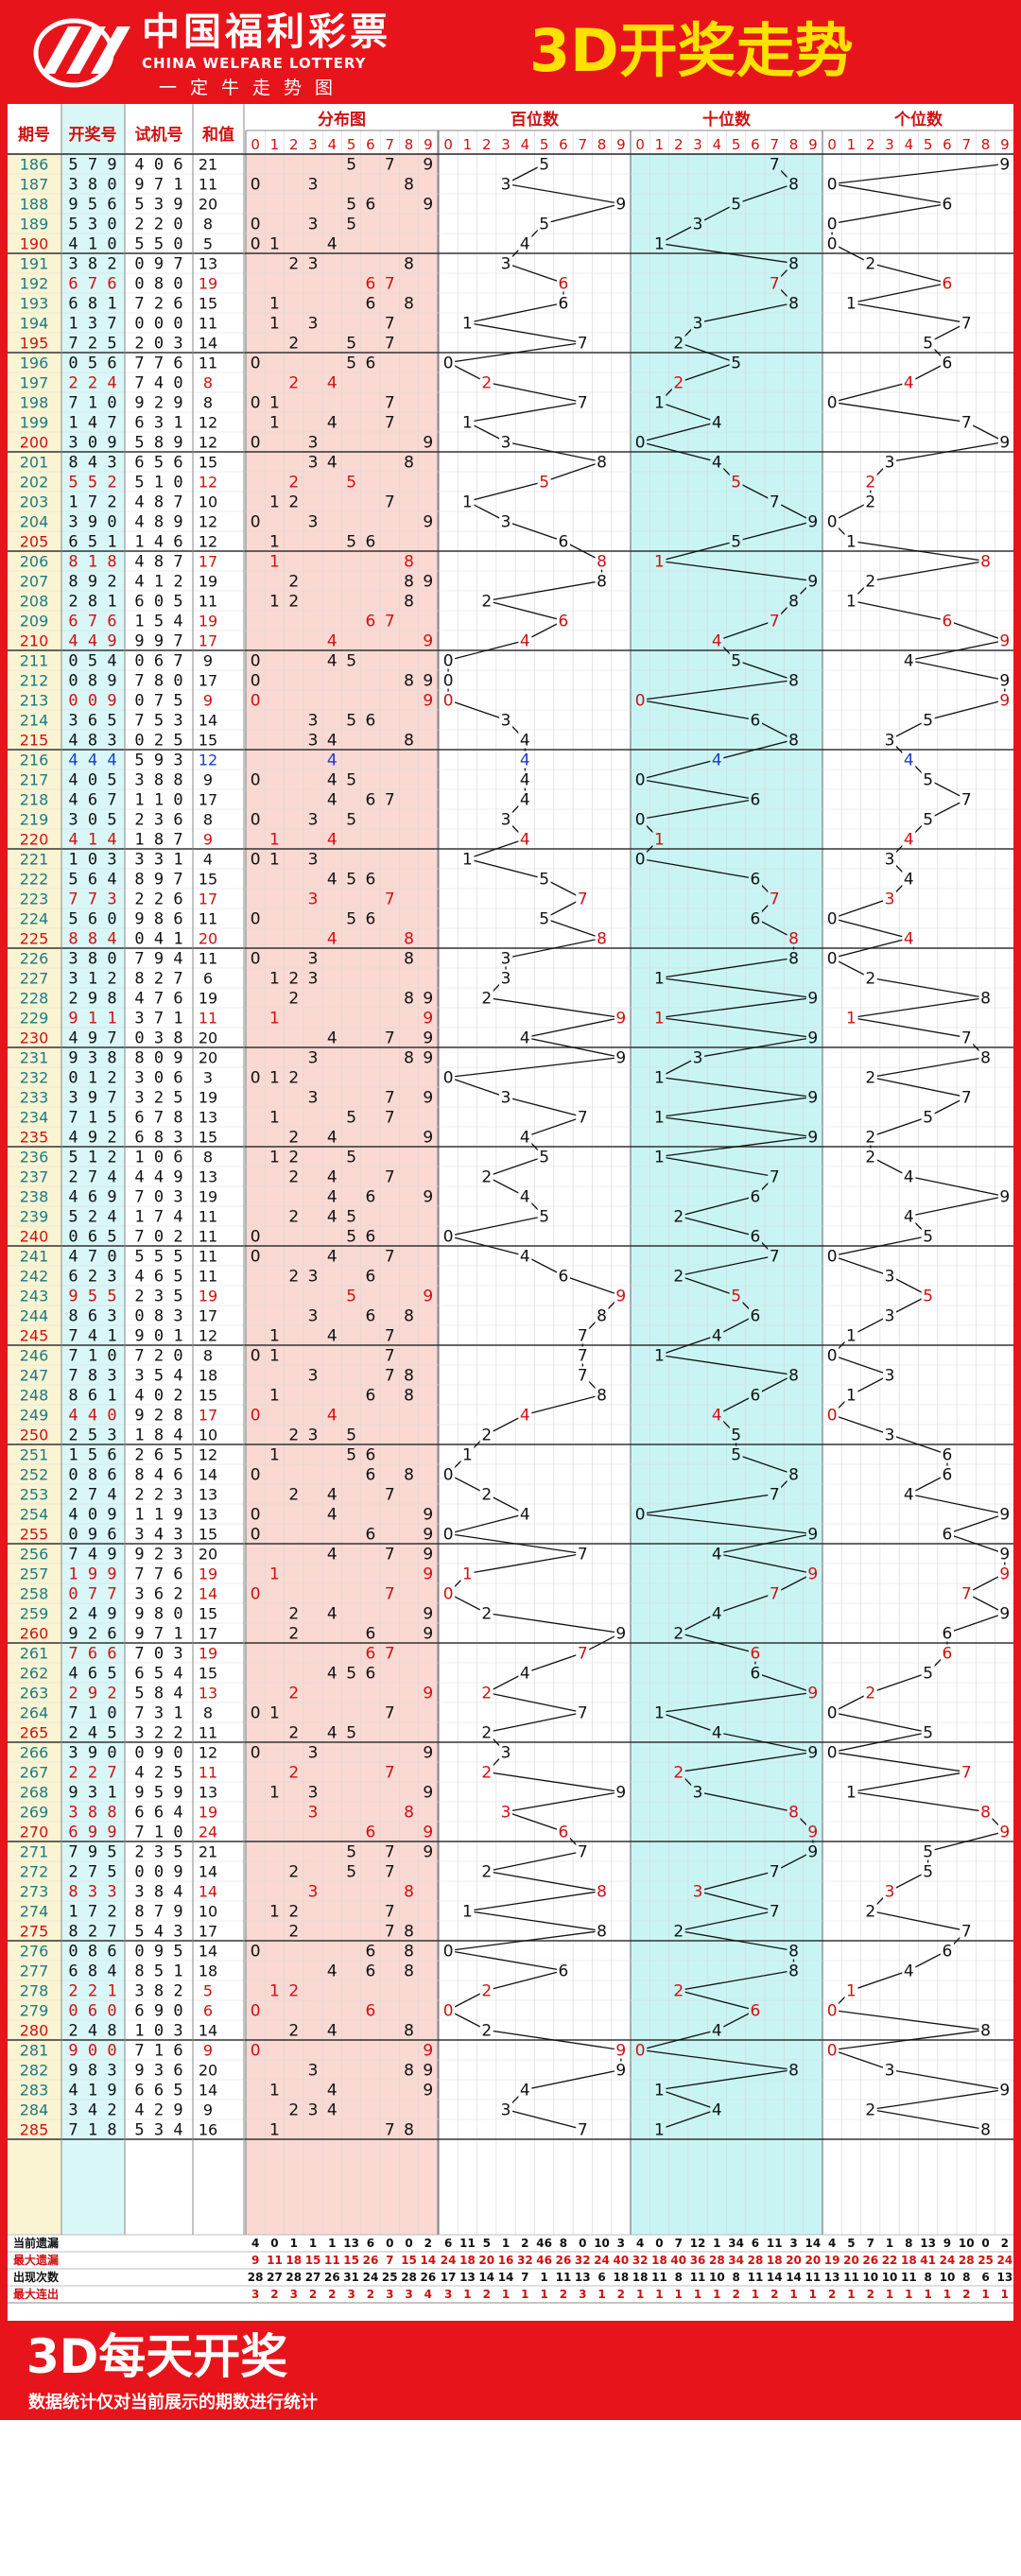 The image size is (1021, 2576). I want to click on period-number: 197, so click(34, 383).